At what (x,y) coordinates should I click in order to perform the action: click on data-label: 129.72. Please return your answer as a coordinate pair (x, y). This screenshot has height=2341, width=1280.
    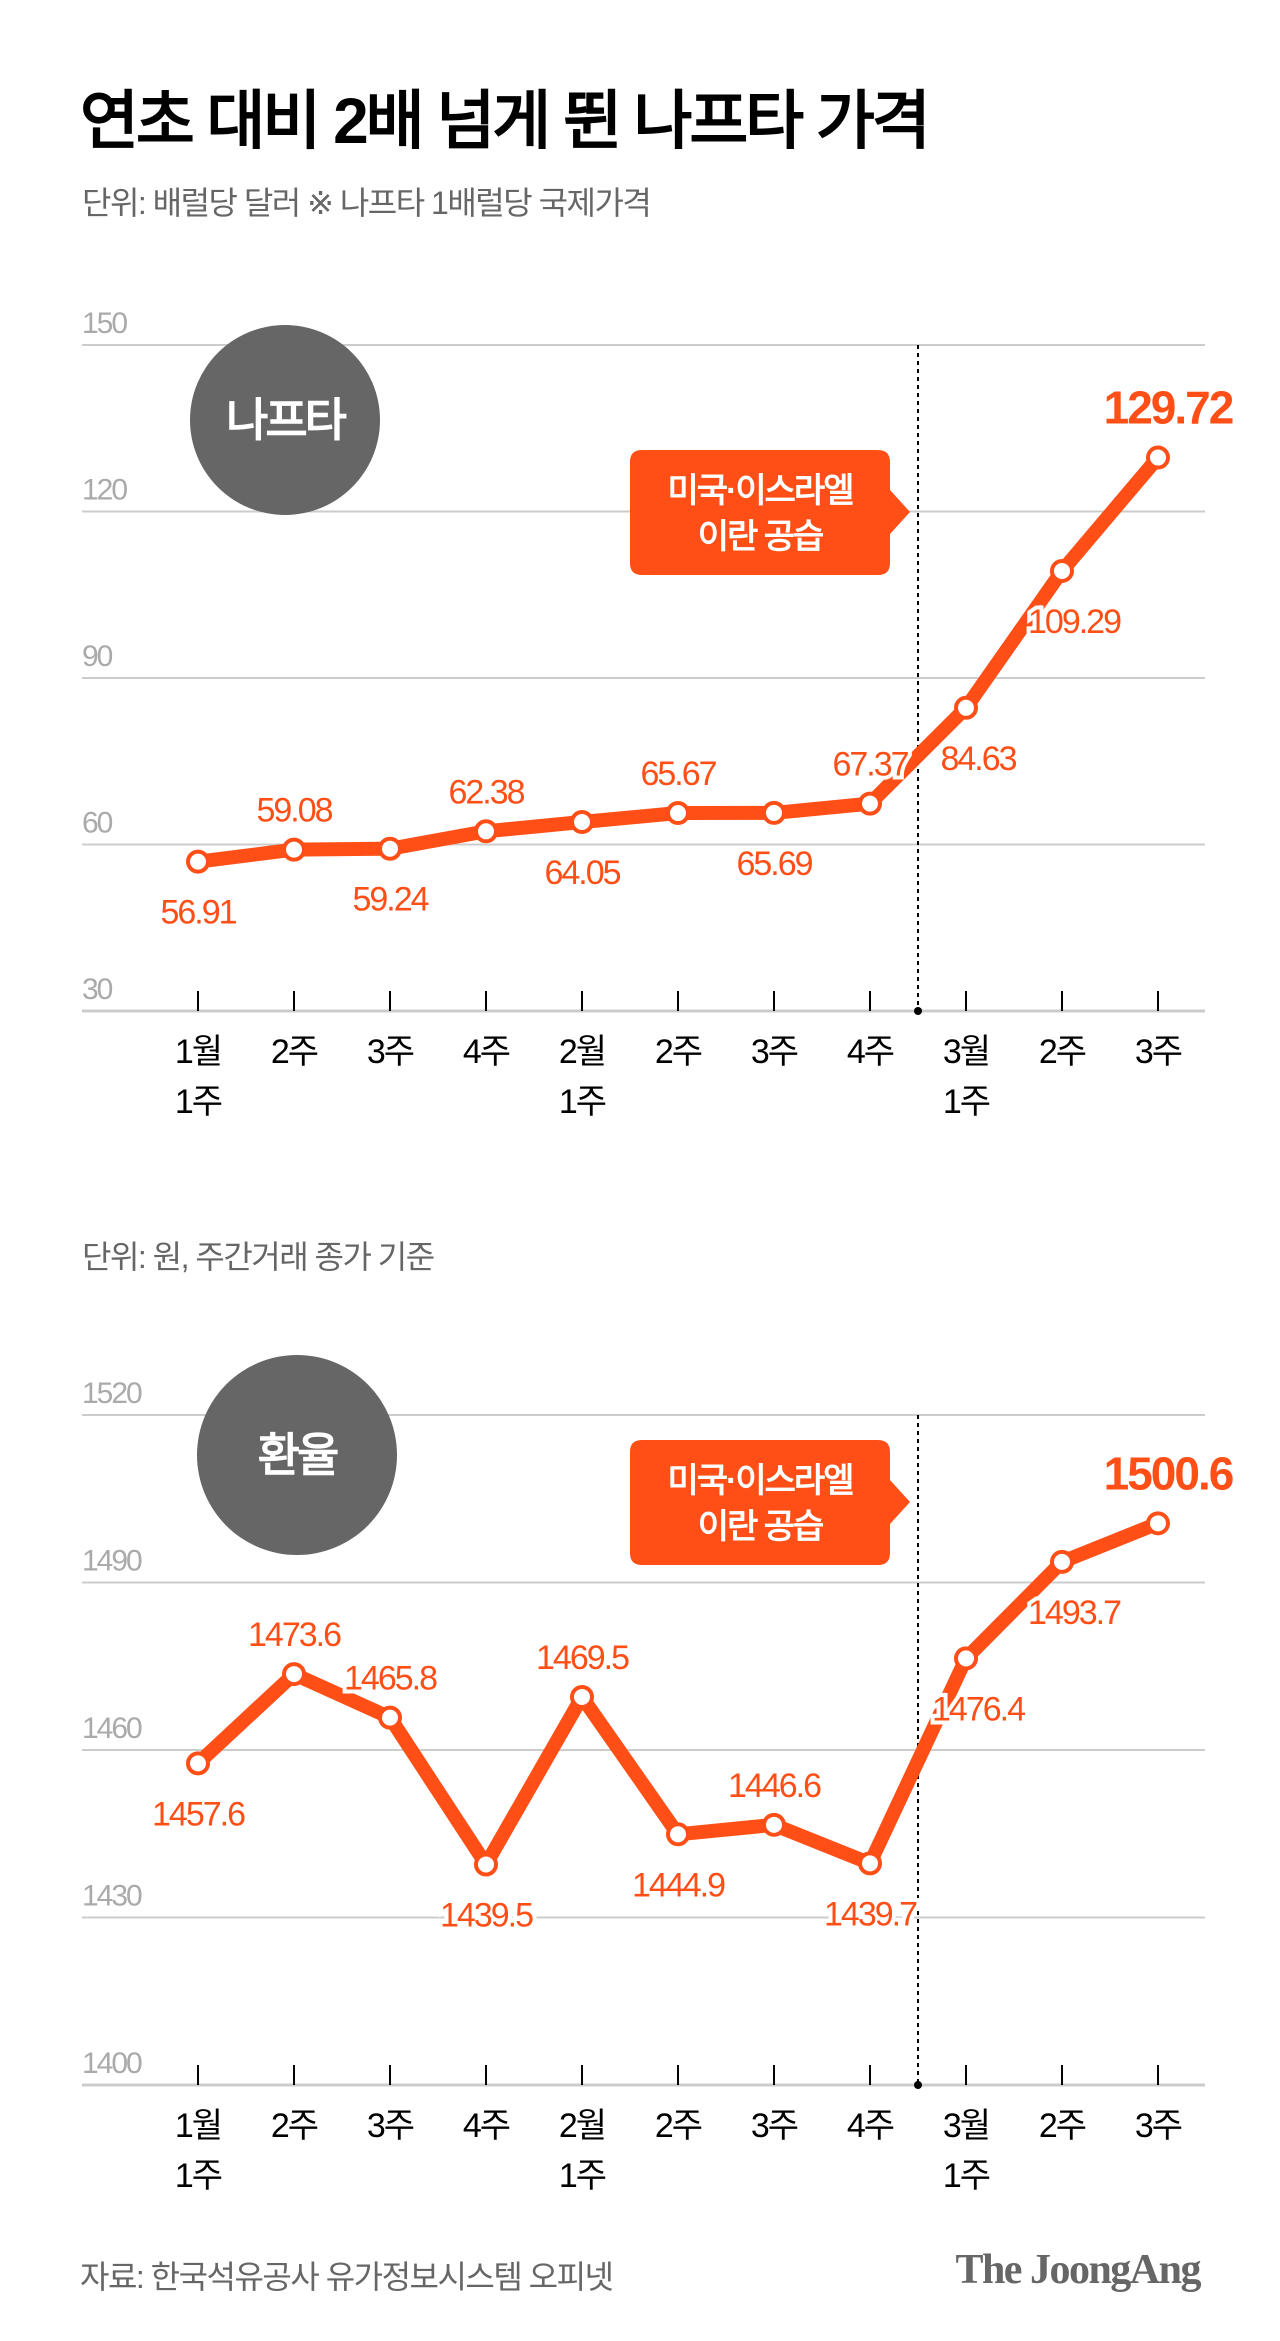
    Looking at the image, I should click on (1168, 408).